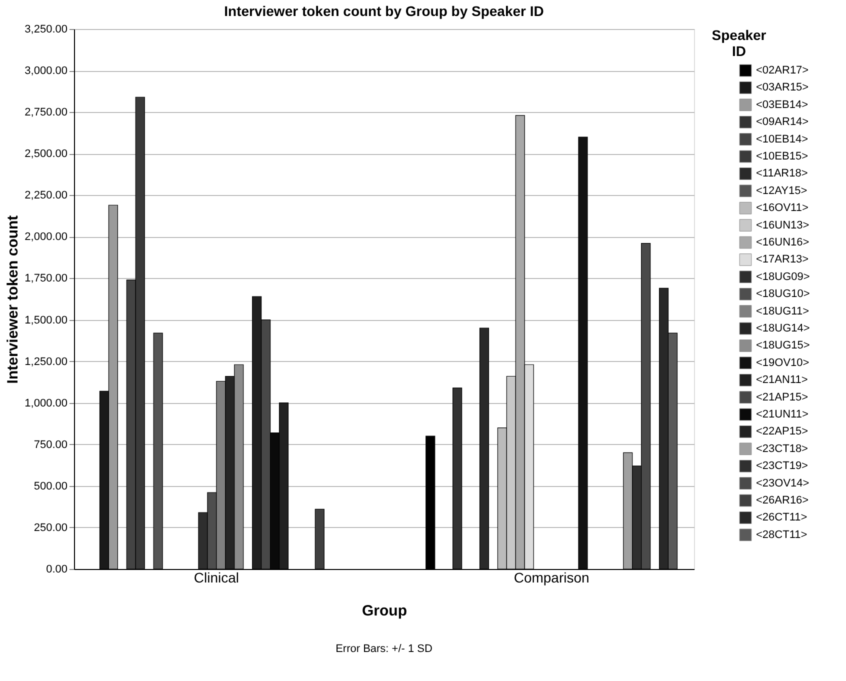 This screenshot has height=681, width=846. I want to click on y-tick-label: 1,000.00, so click(46, 403).